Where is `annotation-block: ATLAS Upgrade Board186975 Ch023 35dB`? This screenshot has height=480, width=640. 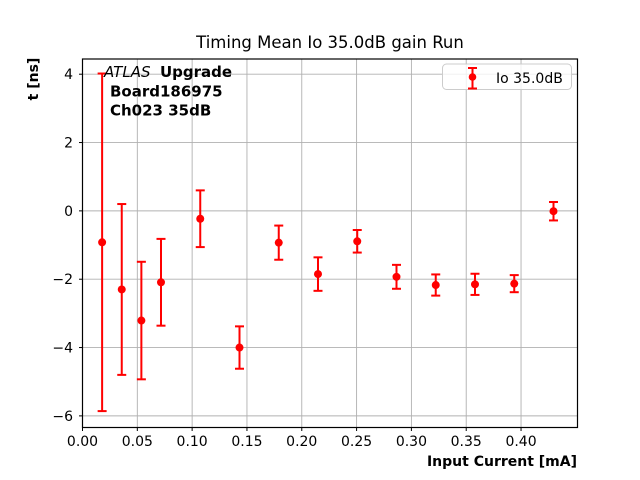 annotation-block: ATLAS Upgrade Board186975 Ch023 35dB is located at coordinates (167, 91).